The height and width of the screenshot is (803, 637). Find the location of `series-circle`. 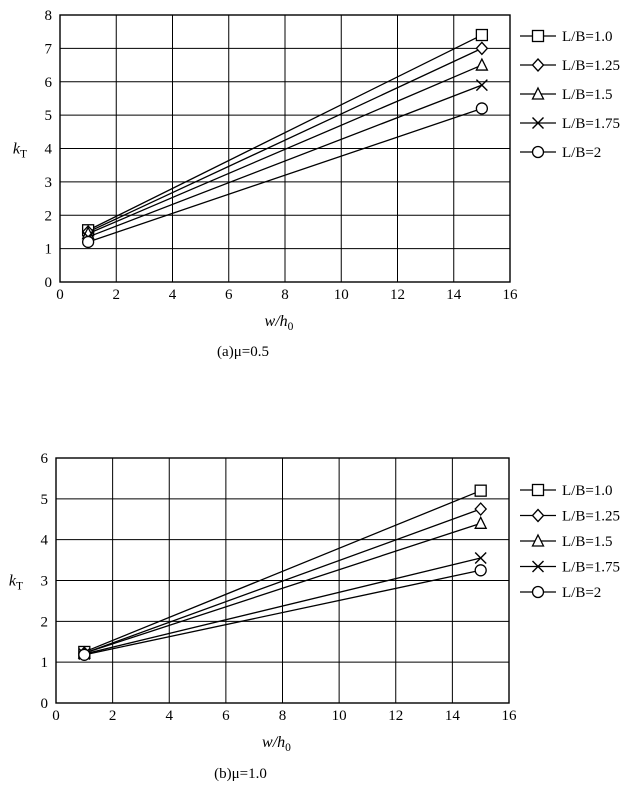

series-circle is located at coordinates (282, 612).